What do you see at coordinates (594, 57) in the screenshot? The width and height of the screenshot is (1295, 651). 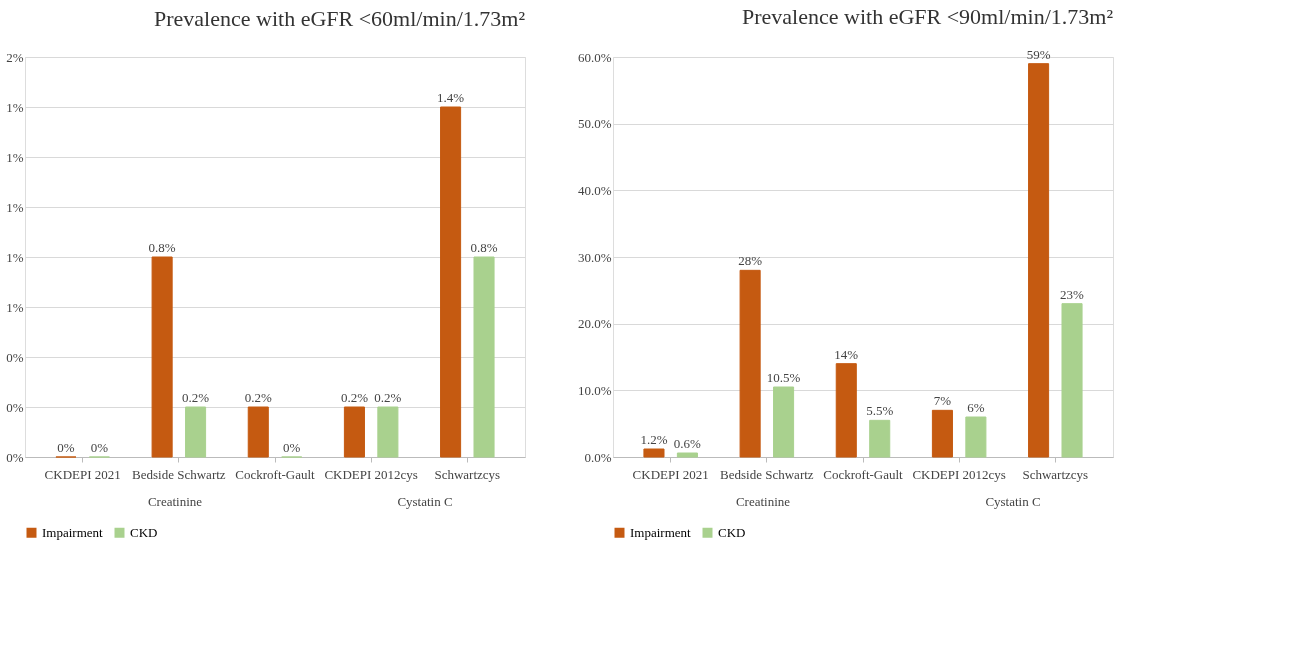 I see `y-tick-label: 60.0%` at bounding box center [594, 57].